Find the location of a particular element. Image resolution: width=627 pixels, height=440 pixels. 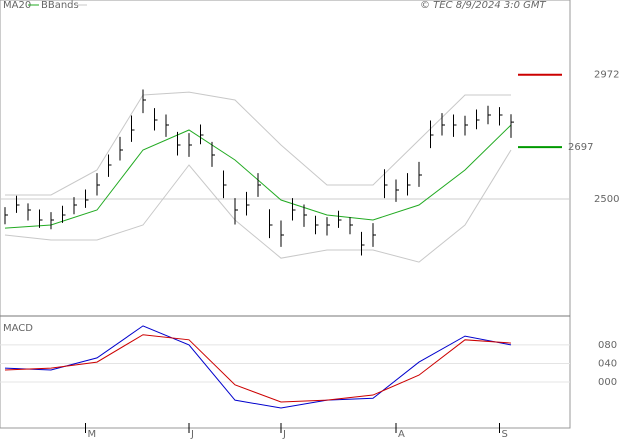

panel-title: MACD is located at coordinates (18, 328).